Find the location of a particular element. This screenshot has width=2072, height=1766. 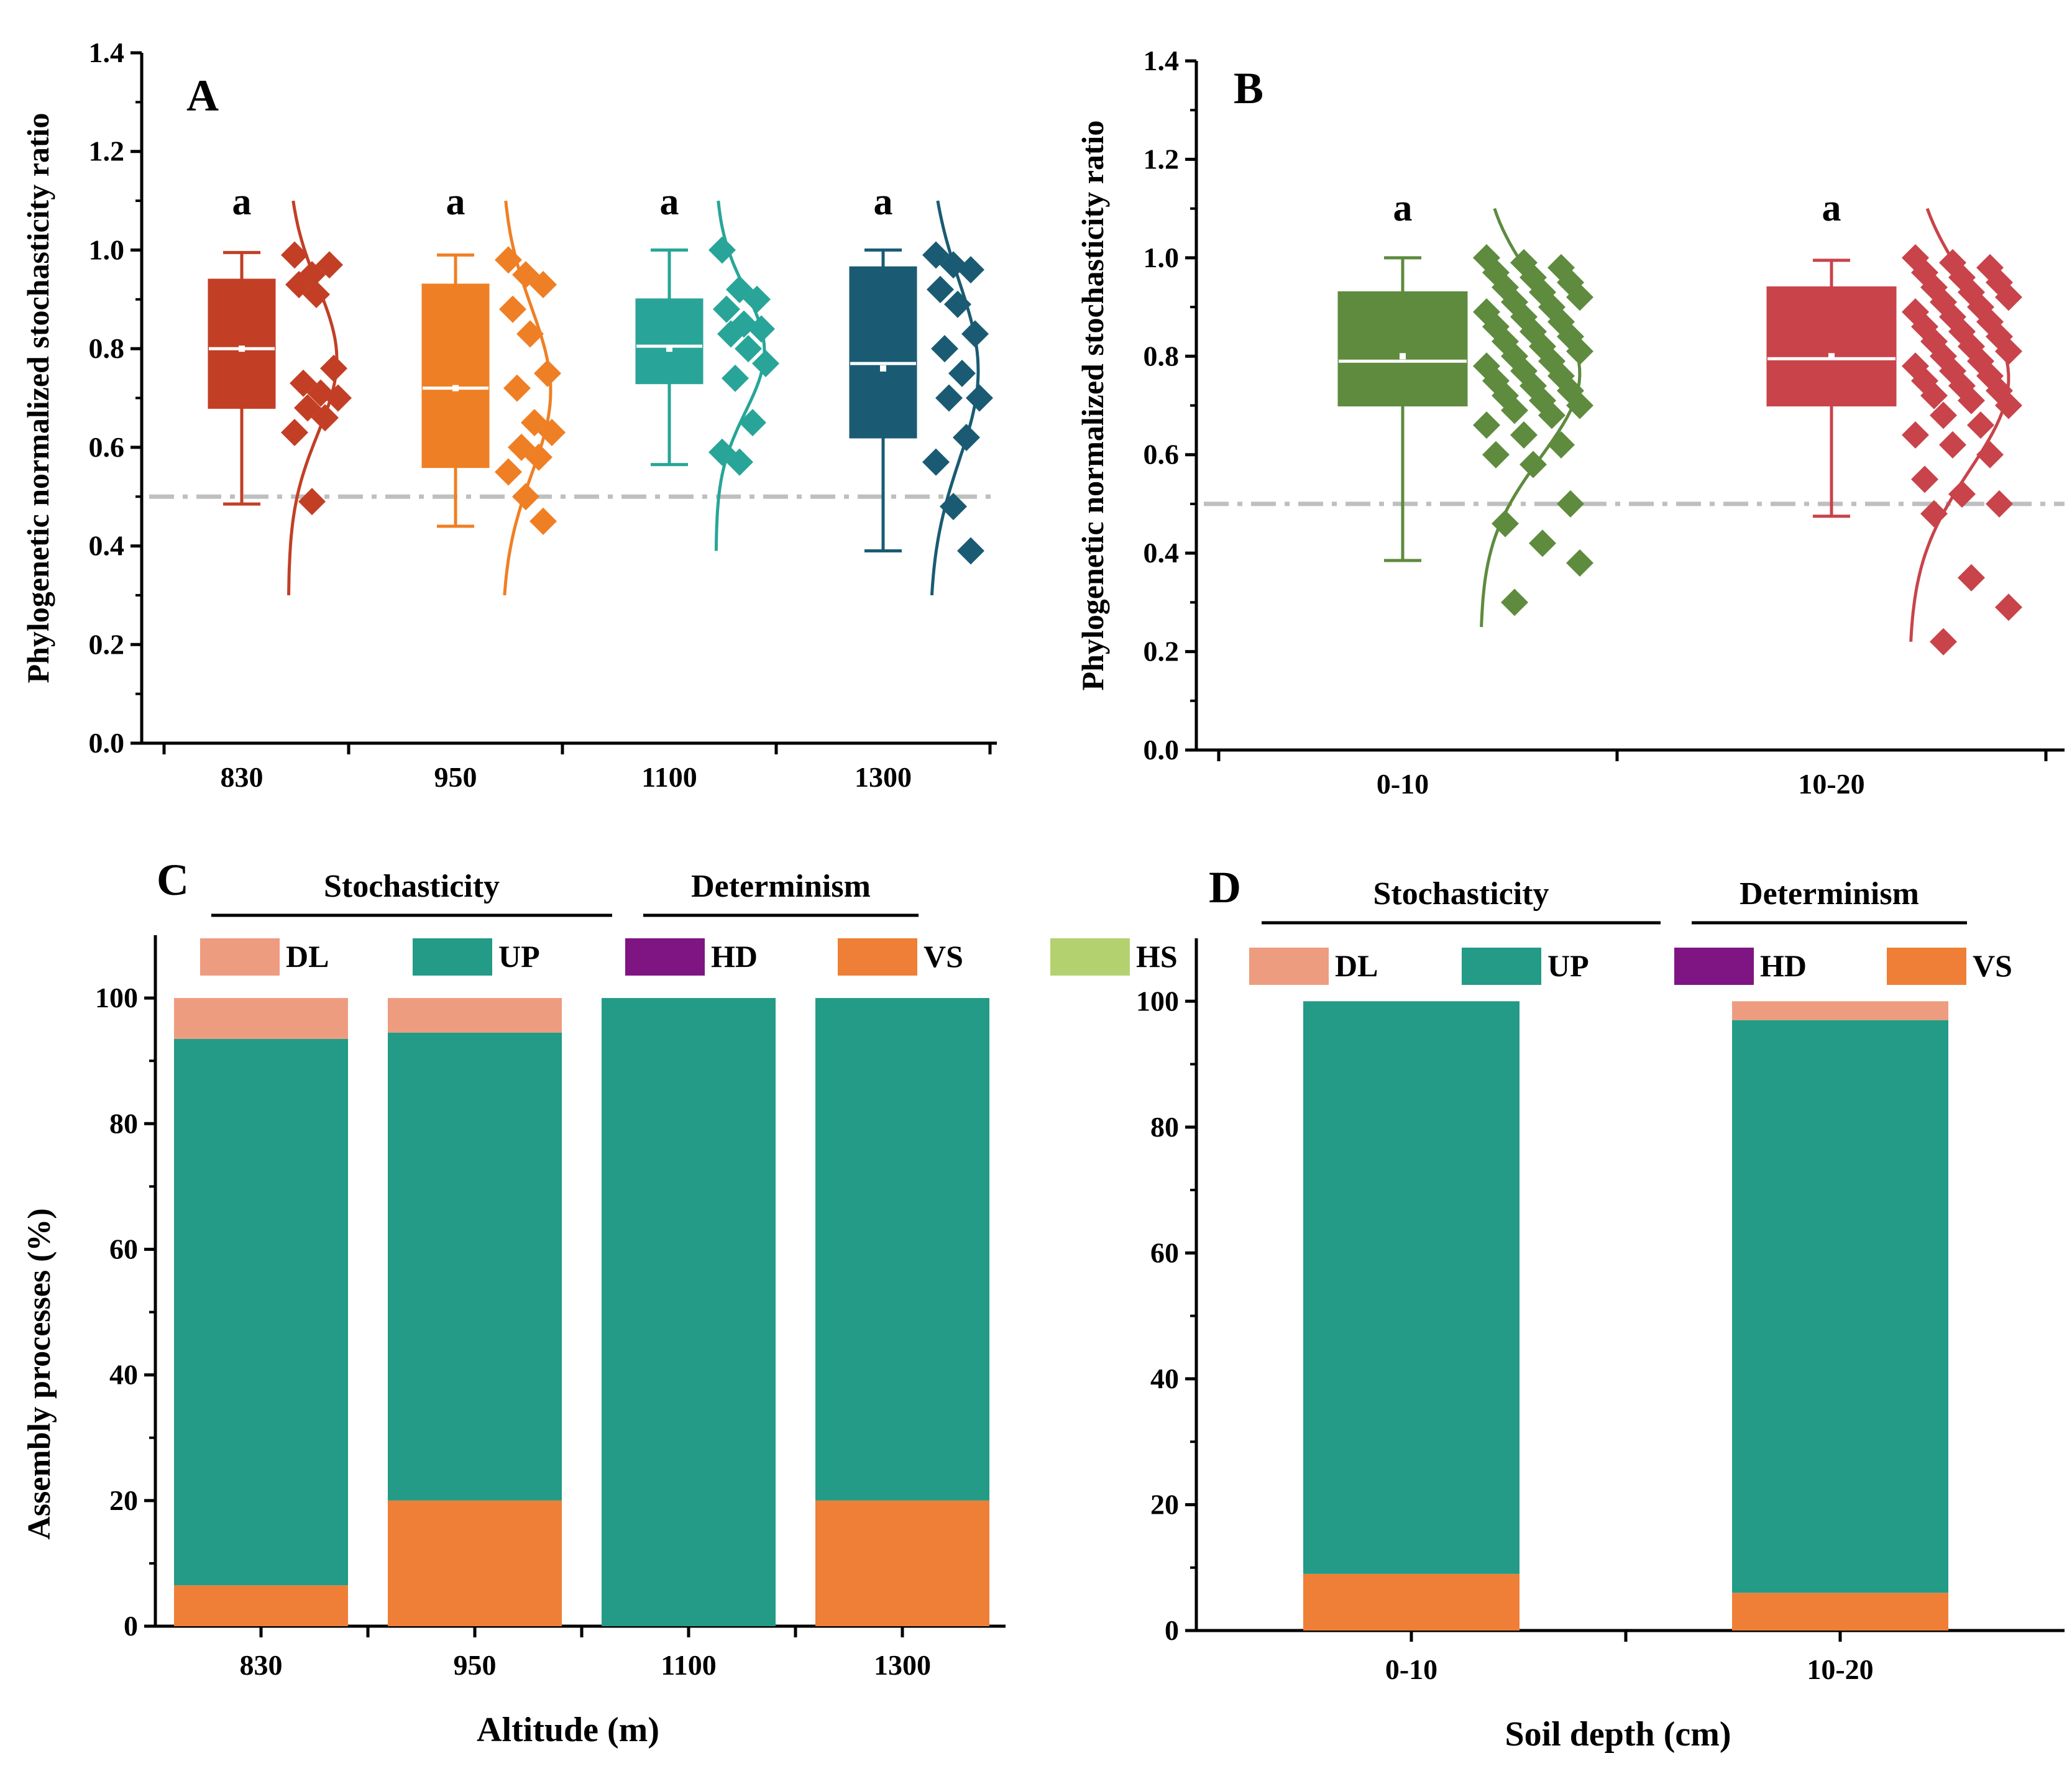

y-tick-label: 0.8 is located at coordinates (1162, 356).